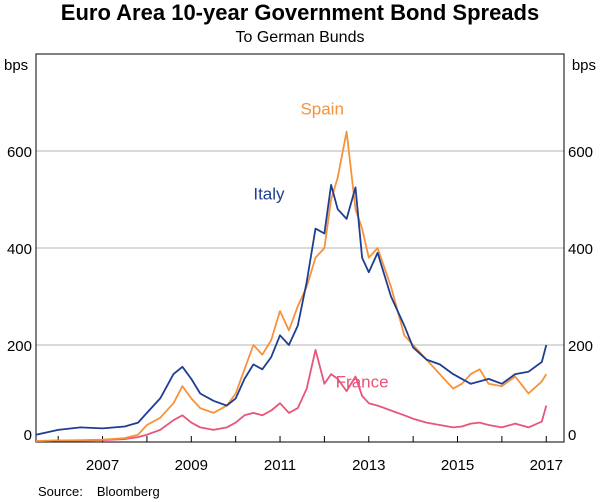 Image resolution: width=600 pixels, height=502 pixels. What do you see at coordinates (19, 152) in the screenshot?
I see `y-tick-label-left: 600` at bounding box center [19, 152].